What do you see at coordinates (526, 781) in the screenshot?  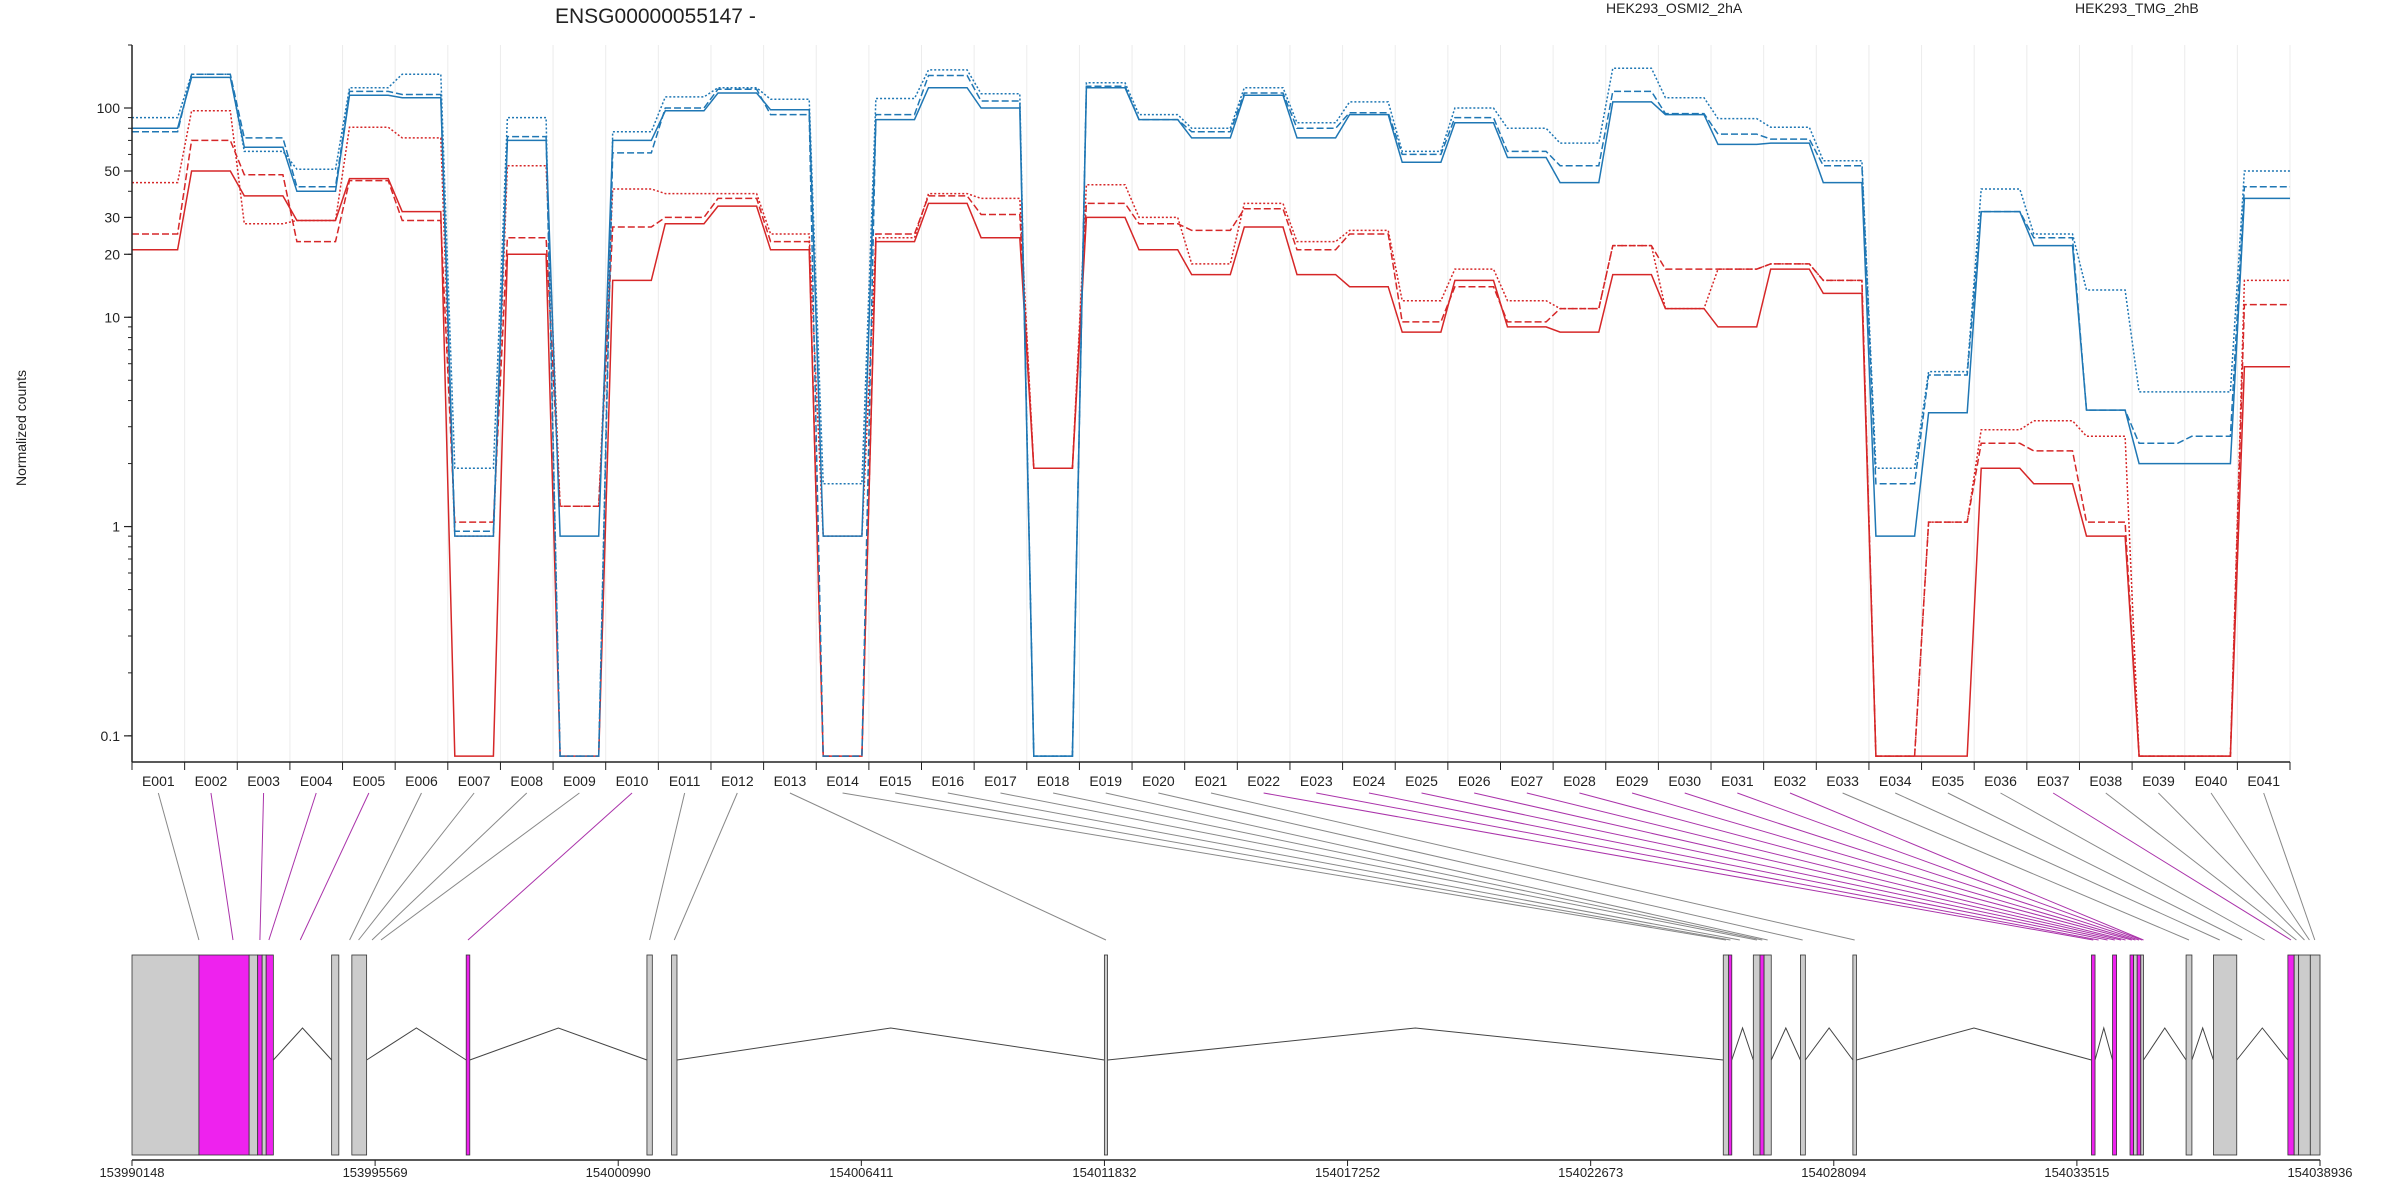 I see `x-tick-label: E008` at bounding box center [526, 781].